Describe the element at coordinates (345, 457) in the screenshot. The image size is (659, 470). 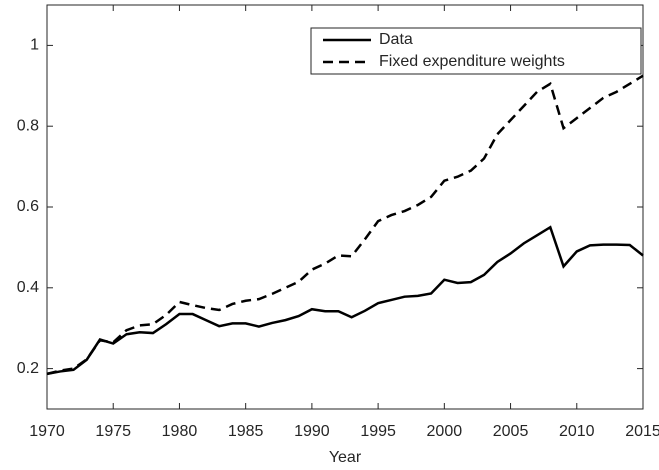
I see `x-axis-label: Year` at that location.